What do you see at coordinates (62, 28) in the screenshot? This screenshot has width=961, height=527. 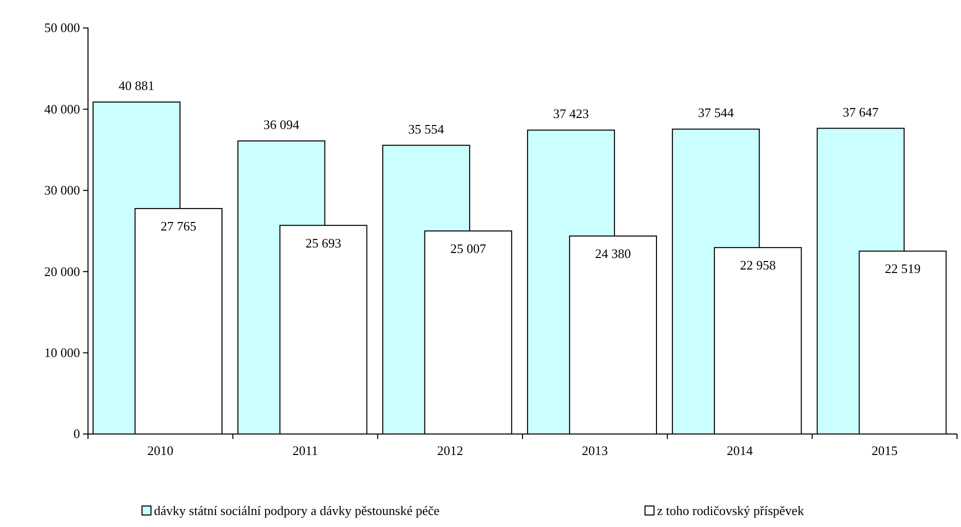 I see `y-tick-label: 50 000` at bounding box center [62, 28].